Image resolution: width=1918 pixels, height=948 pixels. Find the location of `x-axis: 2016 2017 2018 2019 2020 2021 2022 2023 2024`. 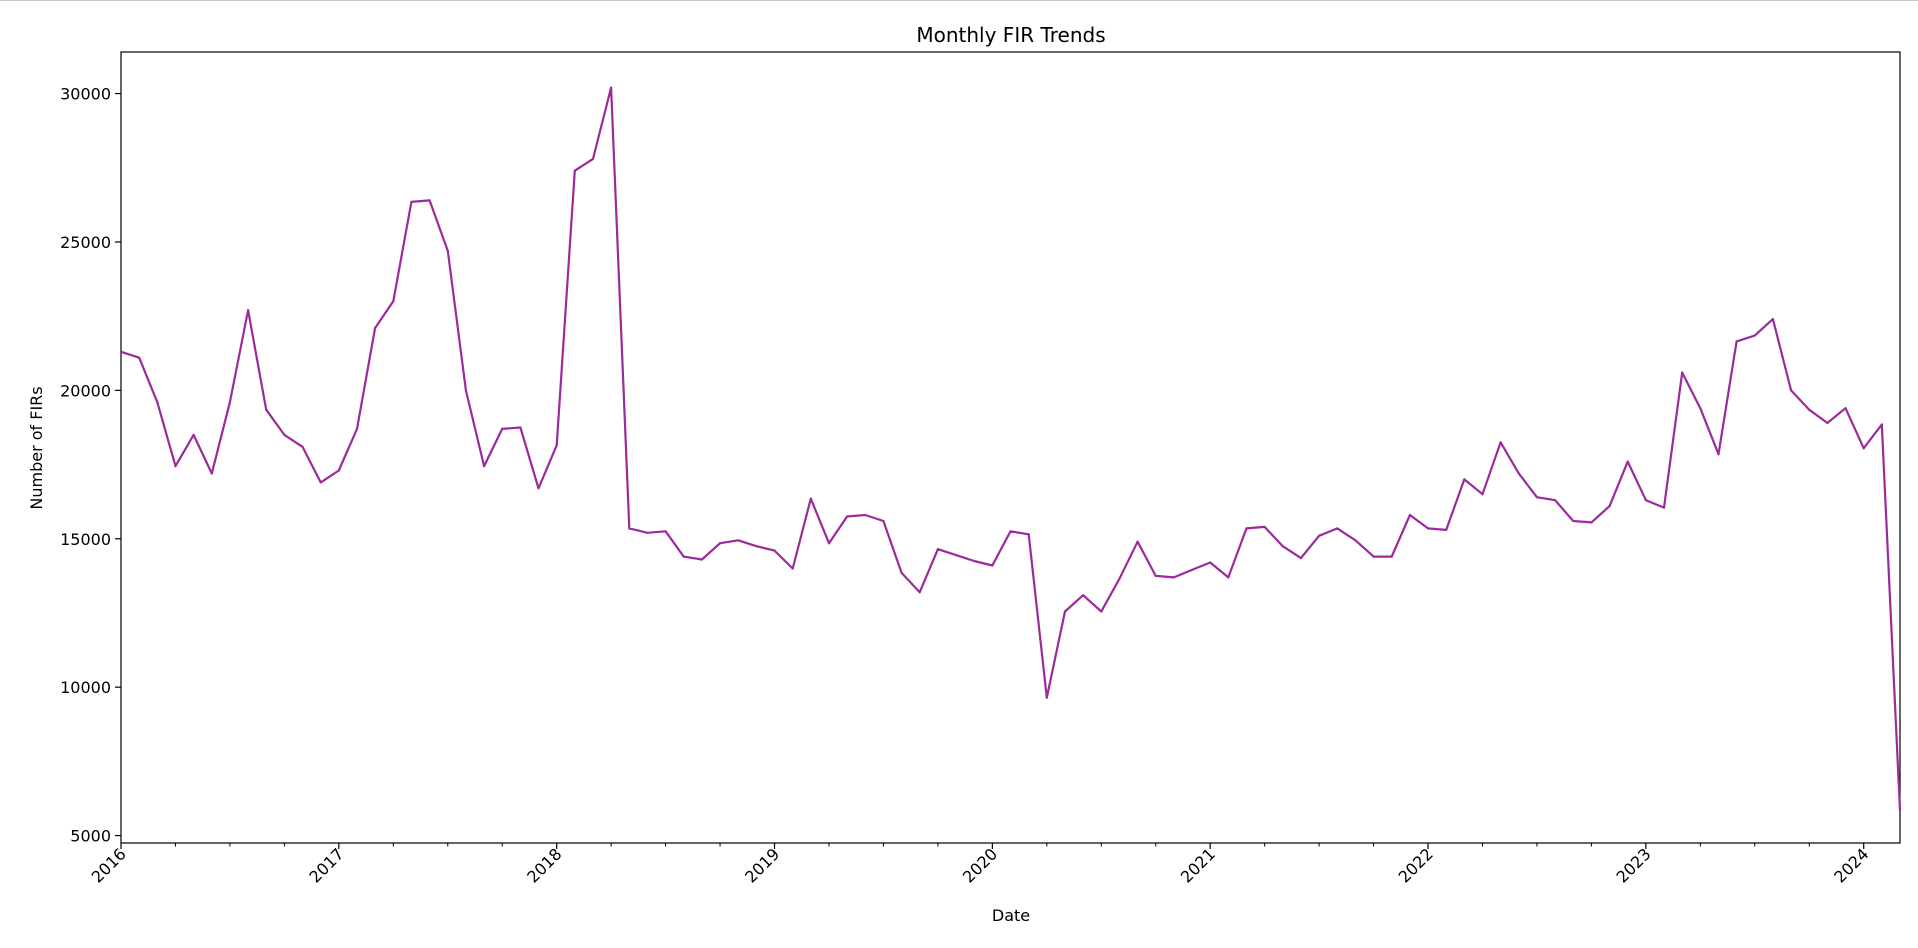

x-axis: 2016 2017 2018 2019 2020 2021 2022 2023 2024 is located at coordinates (980, 865).